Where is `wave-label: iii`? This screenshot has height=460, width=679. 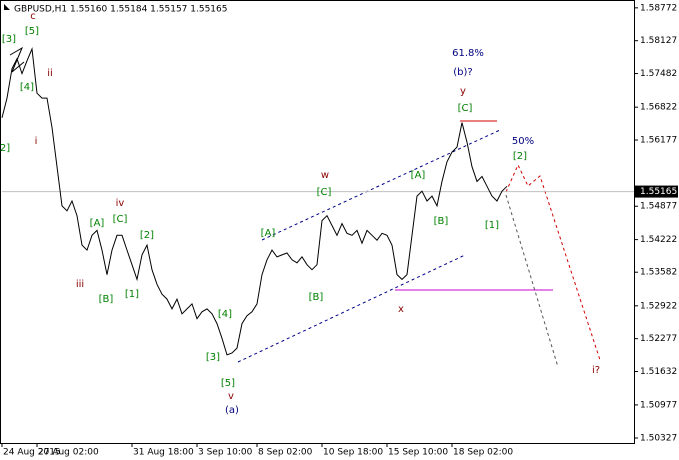 wave-label: iii is located at coordinates (80, 284).